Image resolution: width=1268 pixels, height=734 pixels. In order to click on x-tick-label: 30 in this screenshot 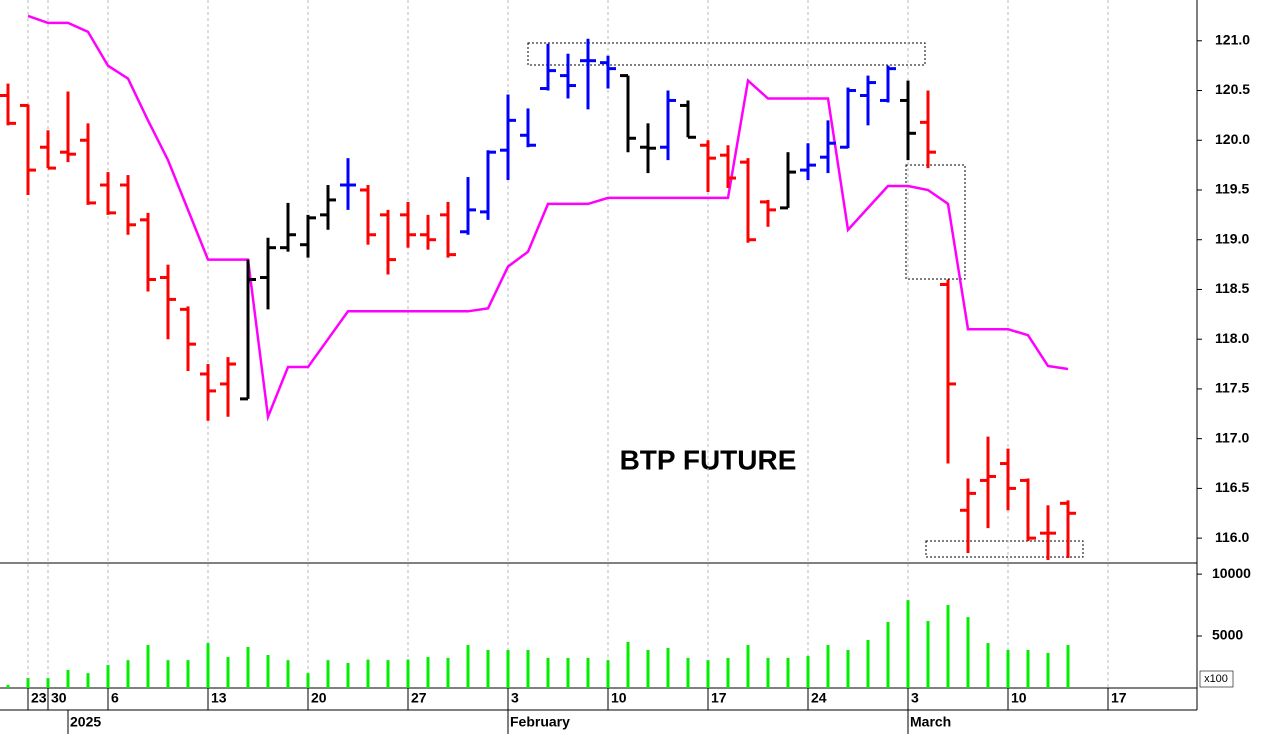, I will do `click(59, 698)`.